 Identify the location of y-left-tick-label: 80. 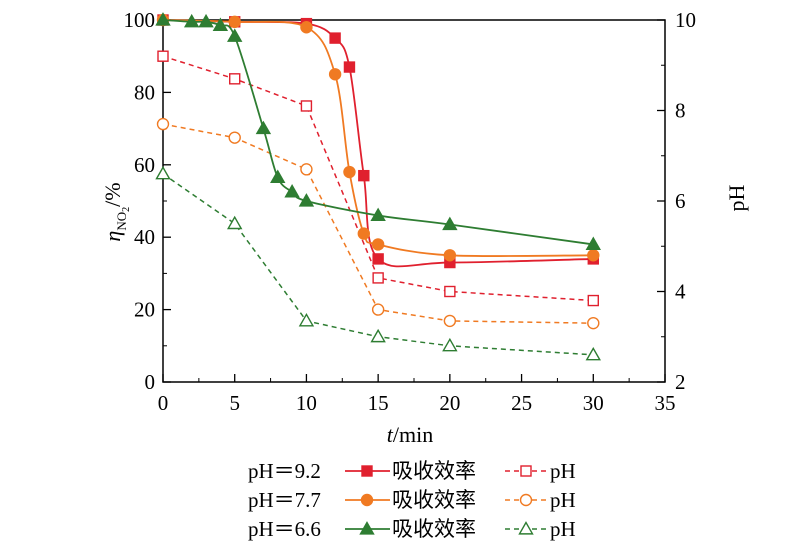
(144, 92).